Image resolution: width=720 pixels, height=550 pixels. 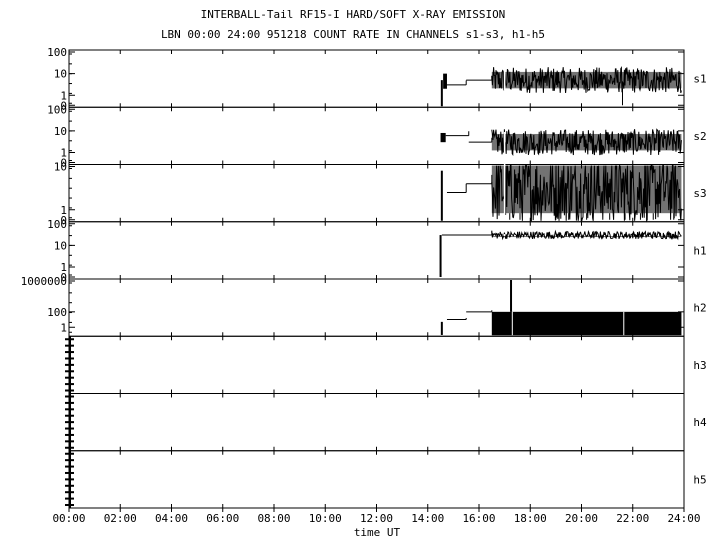 I want to click on x-tick-label: 18:00, so click(x=530, y=518).